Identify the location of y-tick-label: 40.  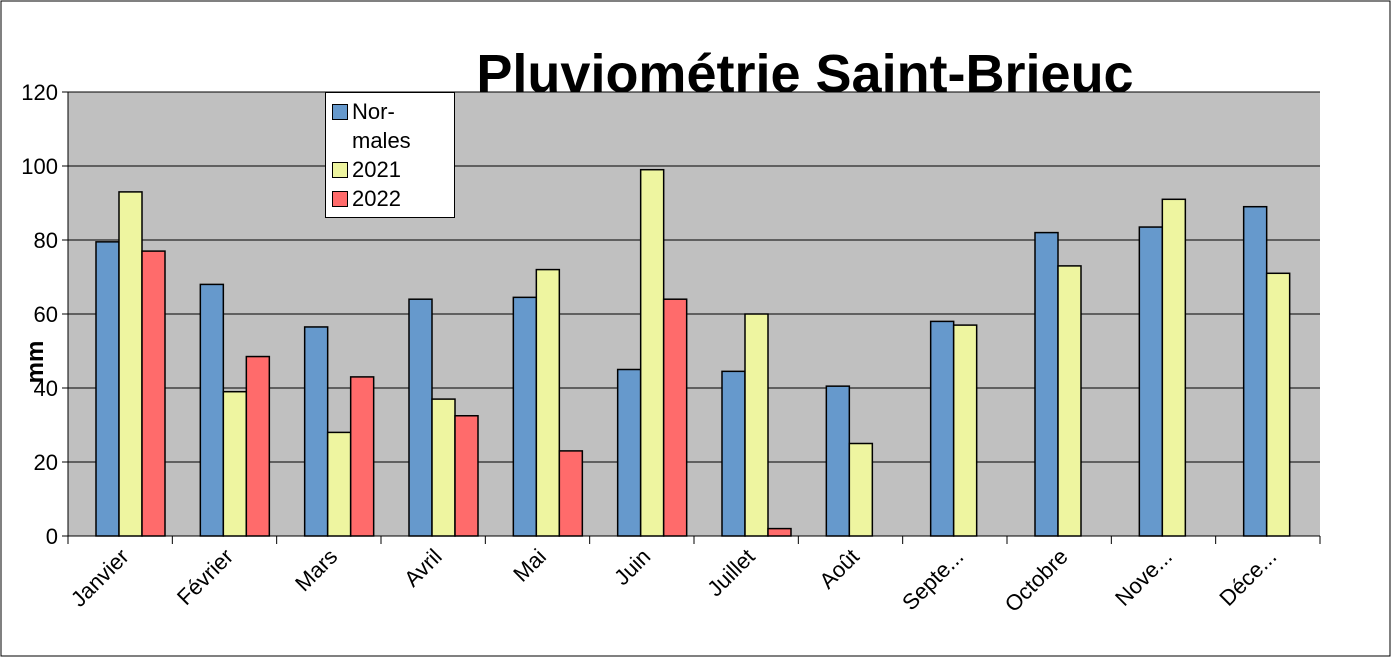
(46, 388).